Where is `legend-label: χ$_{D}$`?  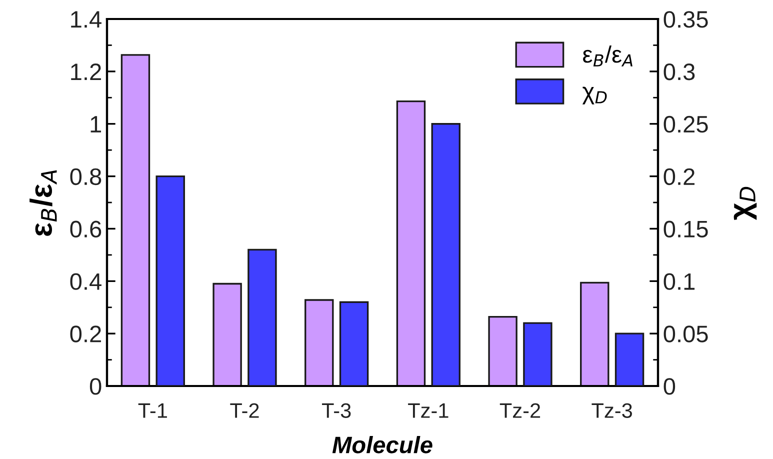 legend-label: χ$_{D}$ is located at coordinates (594, 95).